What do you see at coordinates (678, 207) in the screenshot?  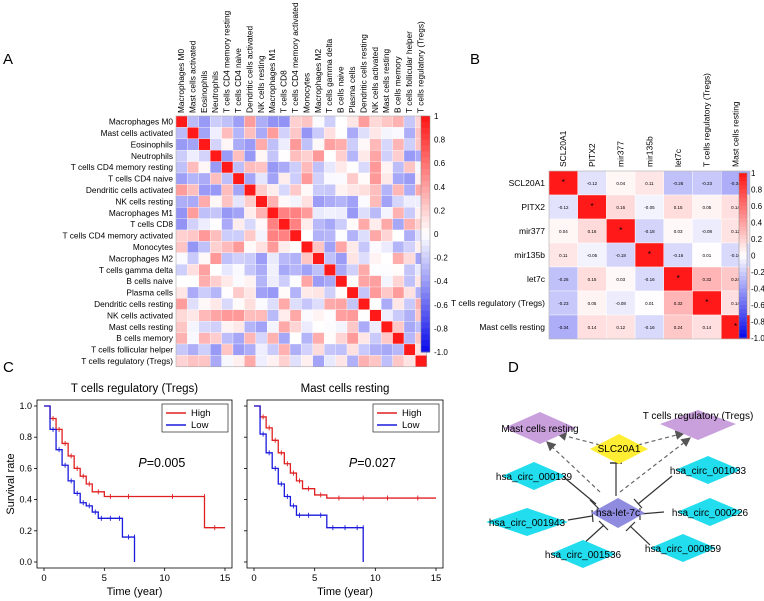 I see `cell-value: 0.15` at bounding box center [678, 207].